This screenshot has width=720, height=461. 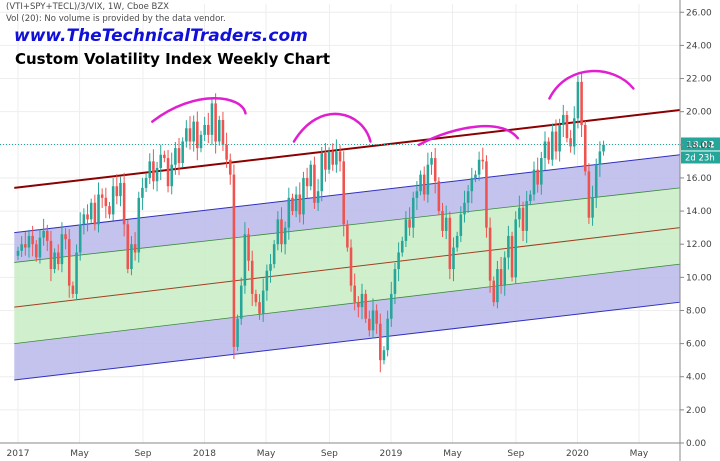 What do you see at coordinates (699, 278) in the screenshot?
I see `y-tick-label: 10.00` at bounding box center [699, 278].